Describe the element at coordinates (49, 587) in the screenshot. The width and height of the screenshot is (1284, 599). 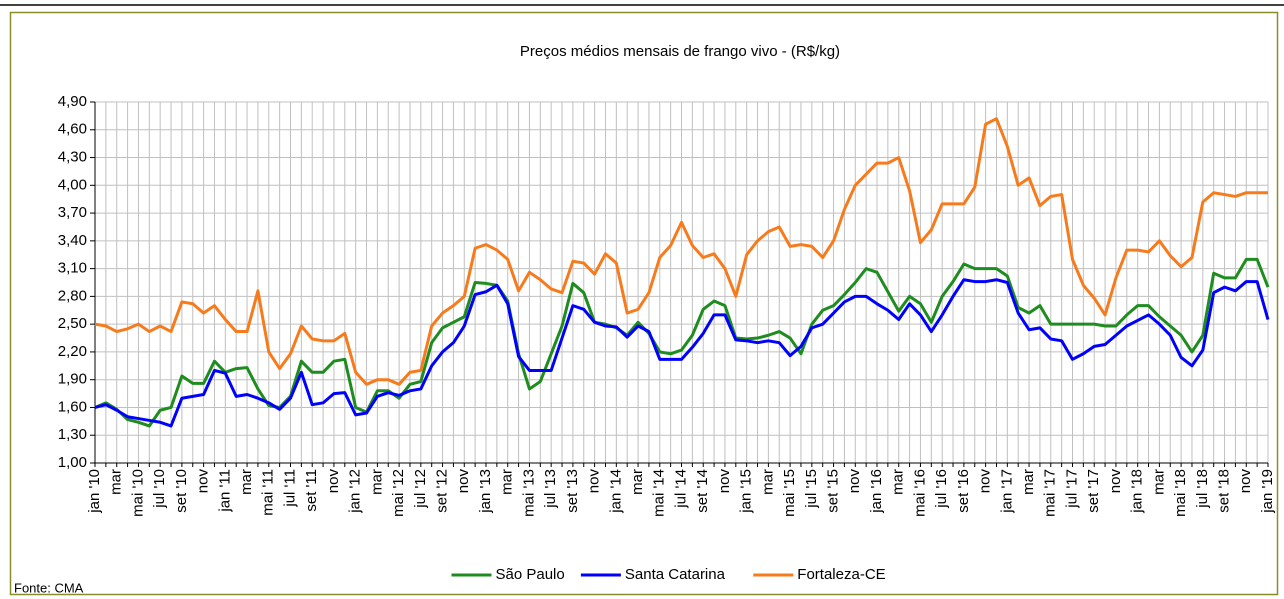
I see `source-note: Fonte: CMA` at that location.